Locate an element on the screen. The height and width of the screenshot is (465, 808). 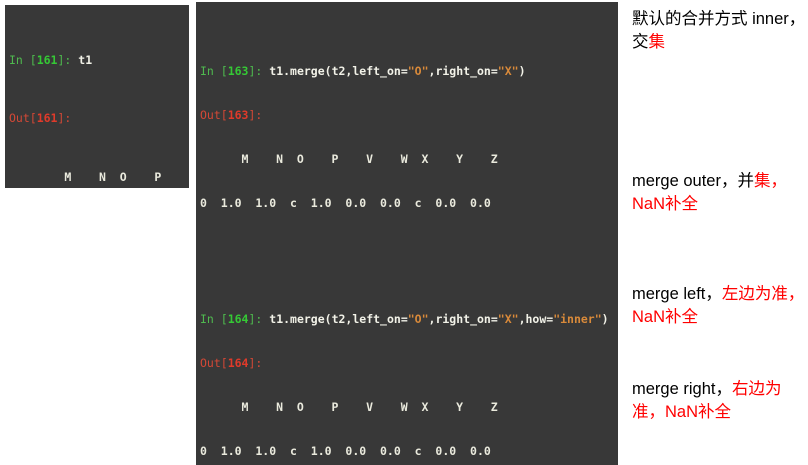
annotation-outer-merge: merge outer，并集，NaN补全 is located at coordinates (720, 193).